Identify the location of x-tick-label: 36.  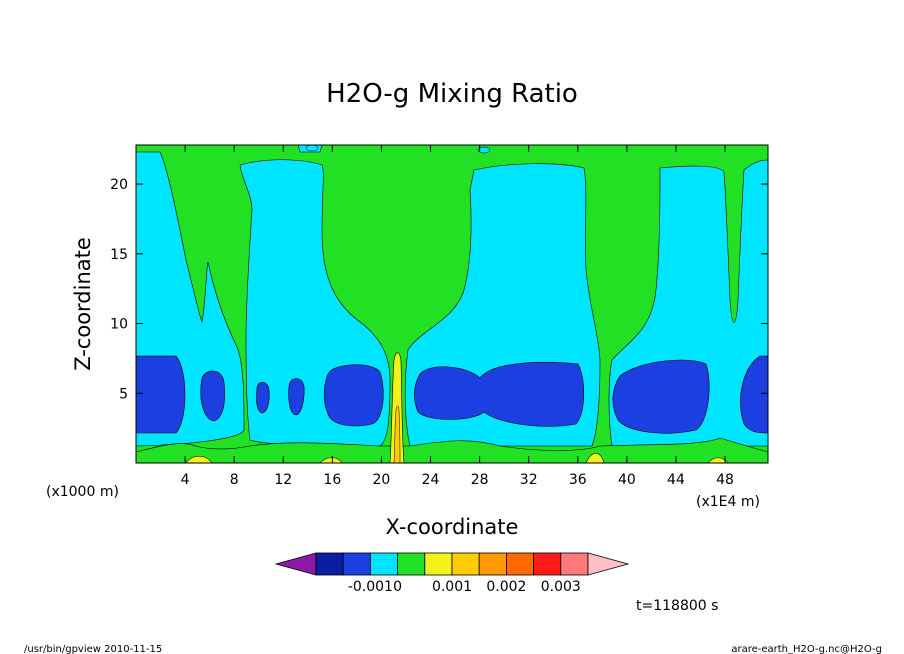
(578, 480).